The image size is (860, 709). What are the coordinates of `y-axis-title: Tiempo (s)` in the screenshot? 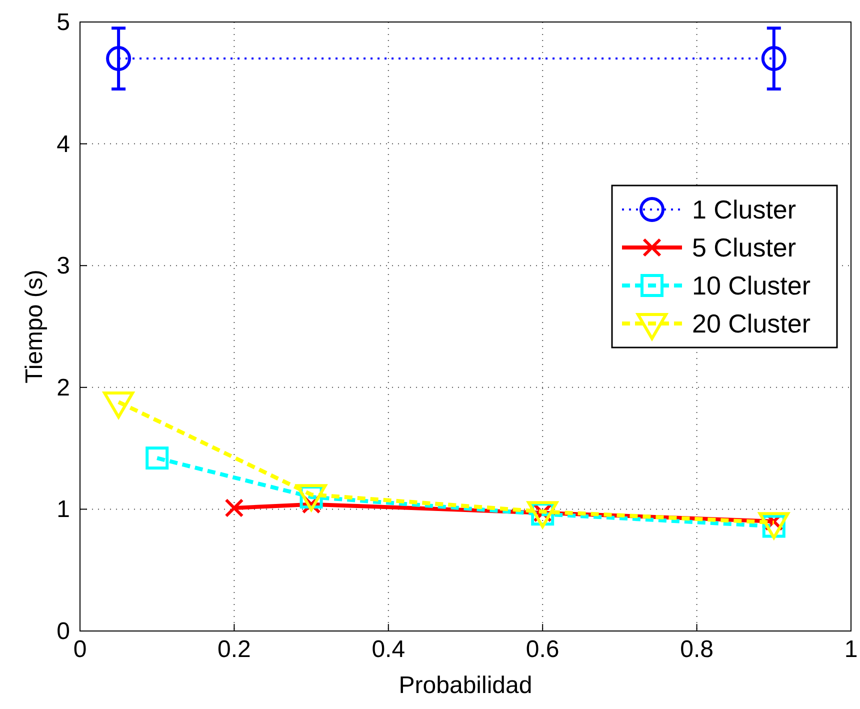 It's located at (34, 327).